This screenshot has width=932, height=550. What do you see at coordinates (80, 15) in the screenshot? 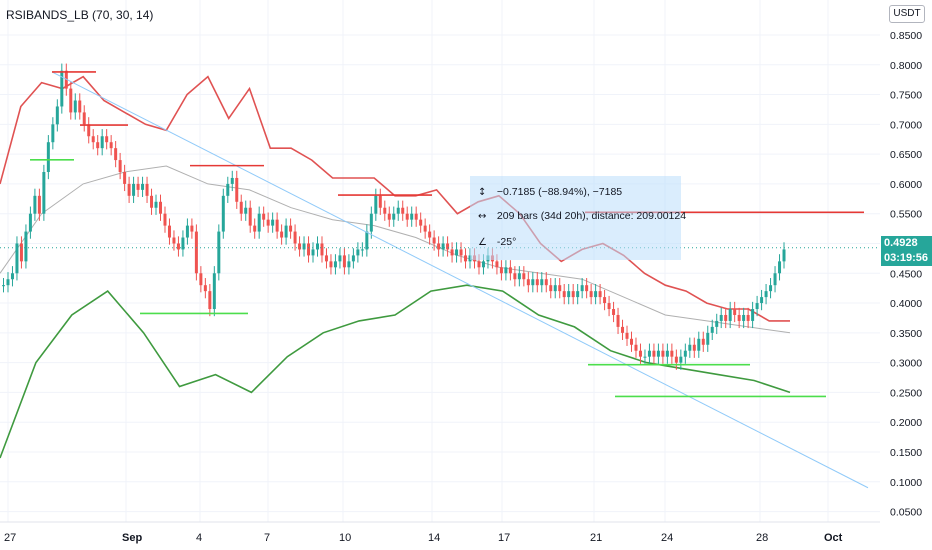
I see `indicator-legend: RSIBANDS_LB (70, 30, 14)` at bounding box center [80, 15].